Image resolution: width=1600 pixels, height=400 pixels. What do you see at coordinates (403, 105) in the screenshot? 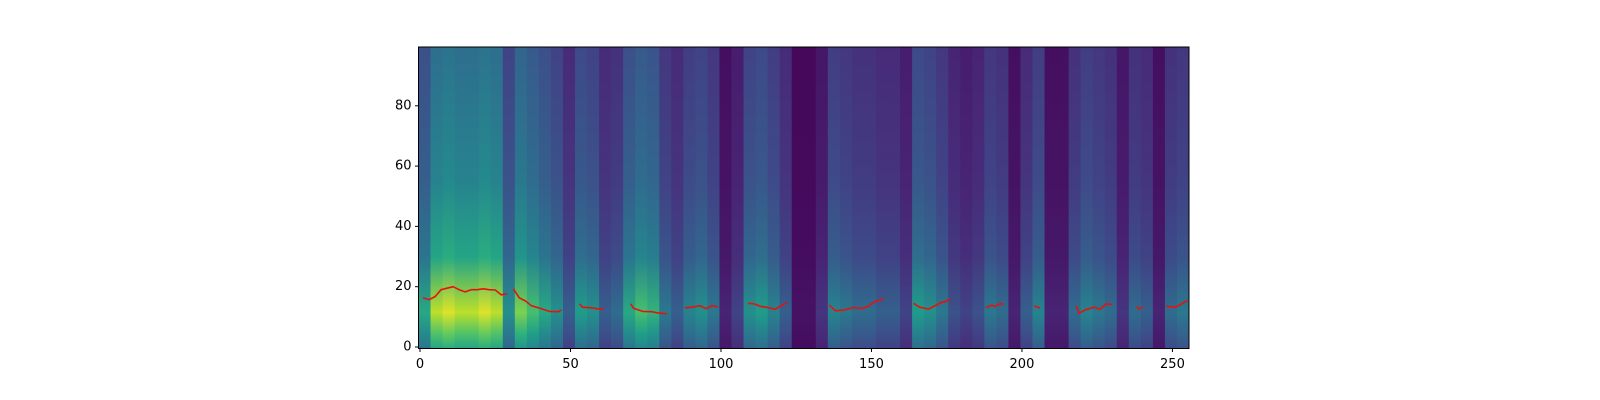
I see `y-tick-label: 80` at bounding box center [403, 105].